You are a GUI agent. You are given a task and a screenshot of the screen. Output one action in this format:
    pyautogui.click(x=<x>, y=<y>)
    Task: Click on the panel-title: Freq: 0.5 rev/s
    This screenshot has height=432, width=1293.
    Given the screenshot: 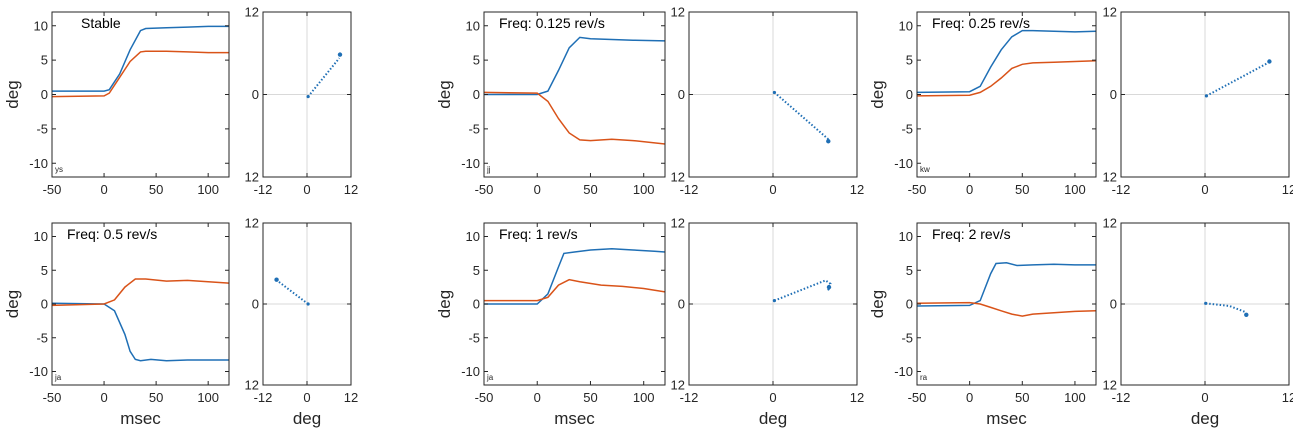 What is the action you would take?
    pyautogui.click(x=112, y=234)
    